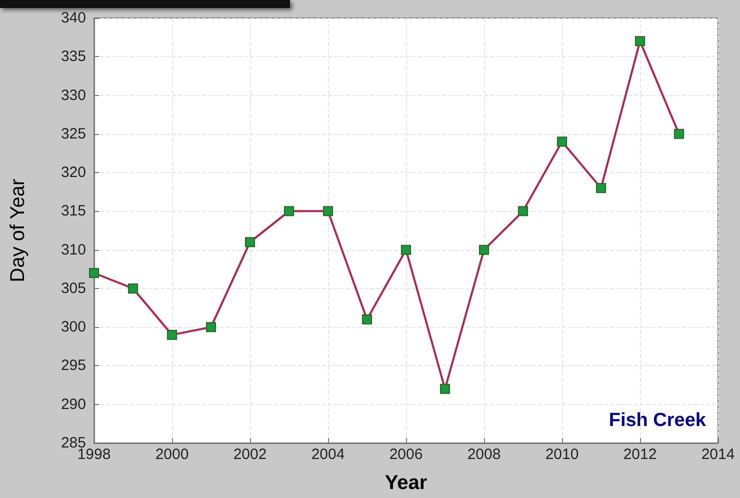  What do you see at coordinates (73, 288) in the screenshot?
I see `y-tick-label: 305` at bounding box center [73, 288].